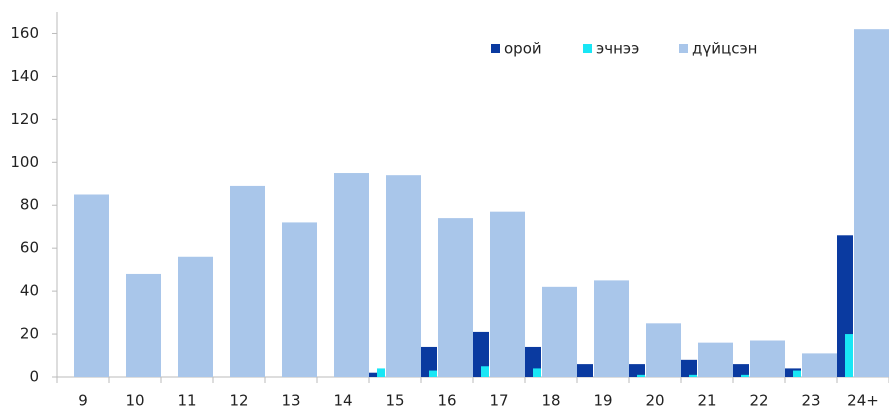 This screenshot has height=412, width=889. What do you see at coordinates (863, 400) in the screenshot?
I see `x-tick-label: 24+` at bounding box center [863, 400].